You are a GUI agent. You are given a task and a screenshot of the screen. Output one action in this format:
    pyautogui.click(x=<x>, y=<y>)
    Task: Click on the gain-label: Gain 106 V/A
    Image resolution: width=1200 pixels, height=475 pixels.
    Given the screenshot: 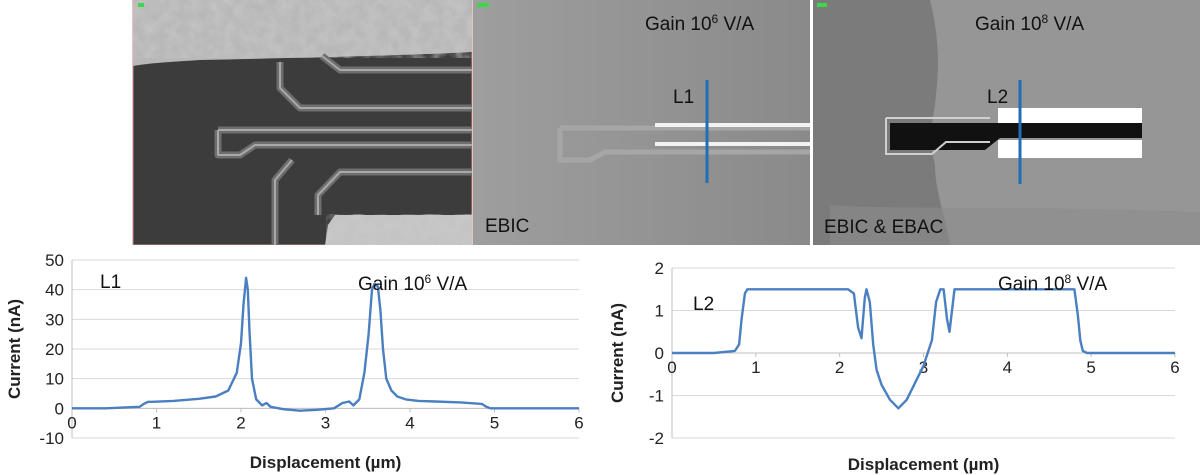 What is the action you would take?
    pyautogui.click(x=412, y=283)
    